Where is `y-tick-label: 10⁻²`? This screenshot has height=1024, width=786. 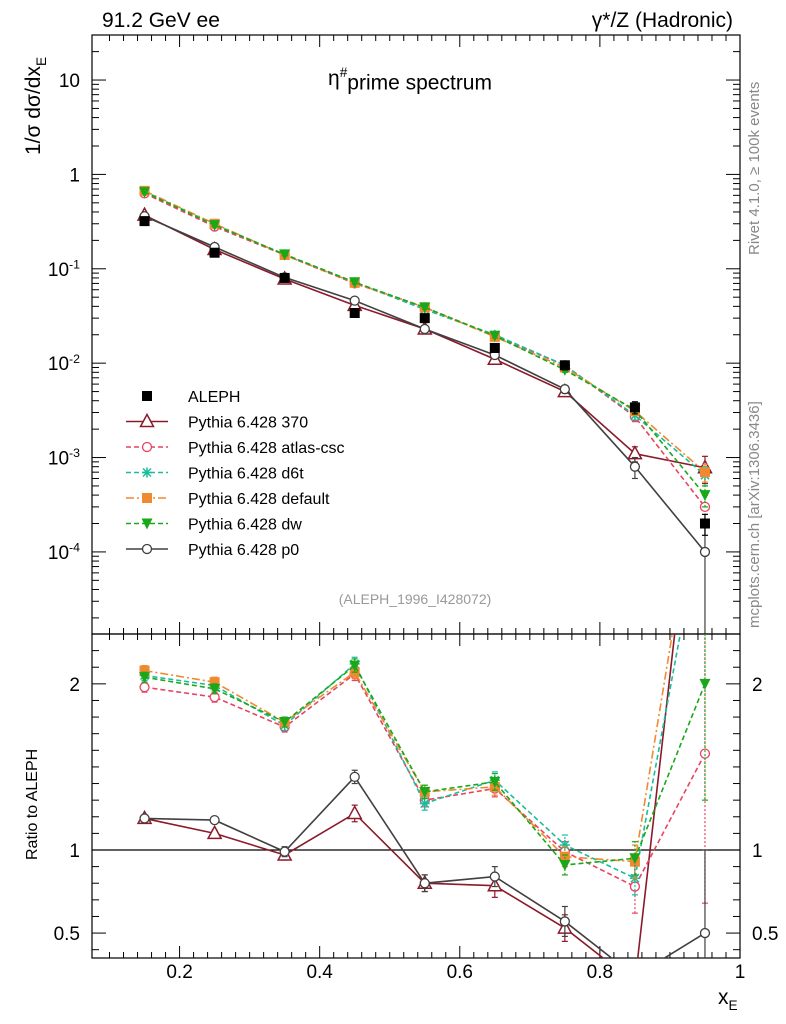
y-tick-label: 10⁻² is located at coordinates (64, 363).